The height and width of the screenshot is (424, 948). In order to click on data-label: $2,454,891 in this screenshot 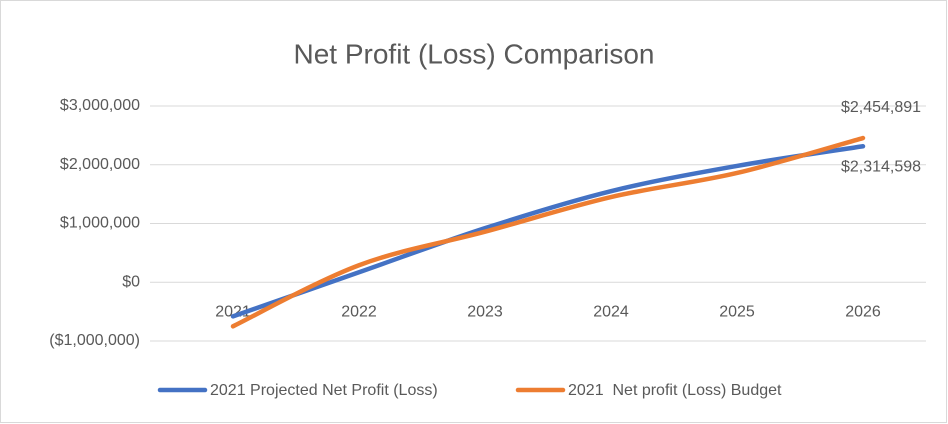, I will do `click(881, 107)`.